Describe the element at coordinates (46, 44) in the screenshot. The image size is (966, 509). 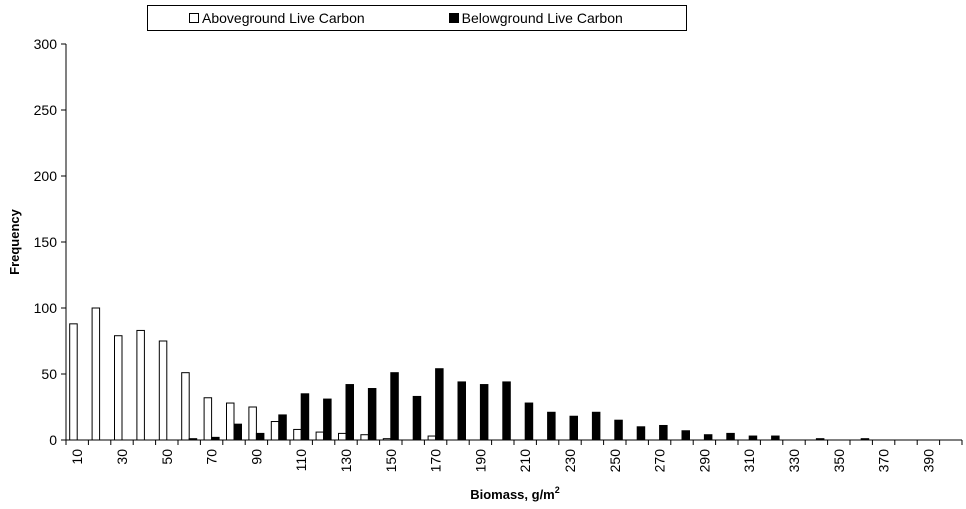
I see `y-tick-label: 300` at that location.